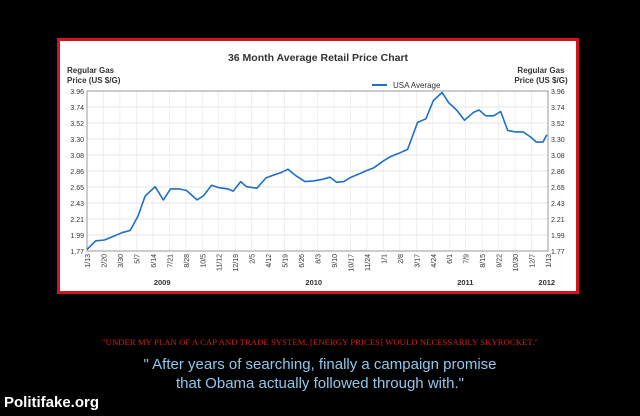 The width and height of the screenshot is (640, 416). What do you see at coordinates (558, 252) in the screenshot?
I see `y-tick-label-right: 1.77` at bounding box center [558, 252].